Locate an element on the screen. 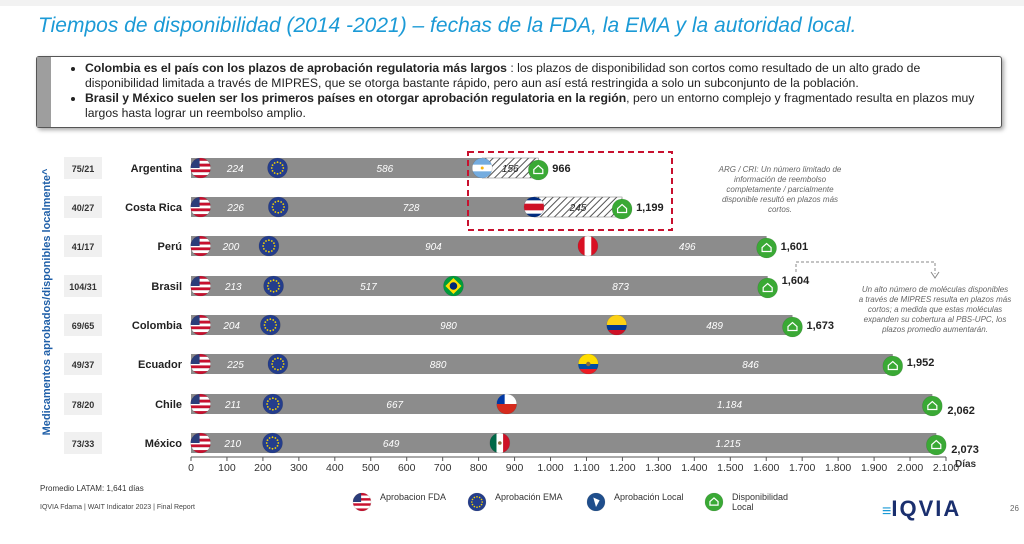 The width and height of the screenshot is (1024, 544). country-label: Argentina is located at coordinates (157, 169).